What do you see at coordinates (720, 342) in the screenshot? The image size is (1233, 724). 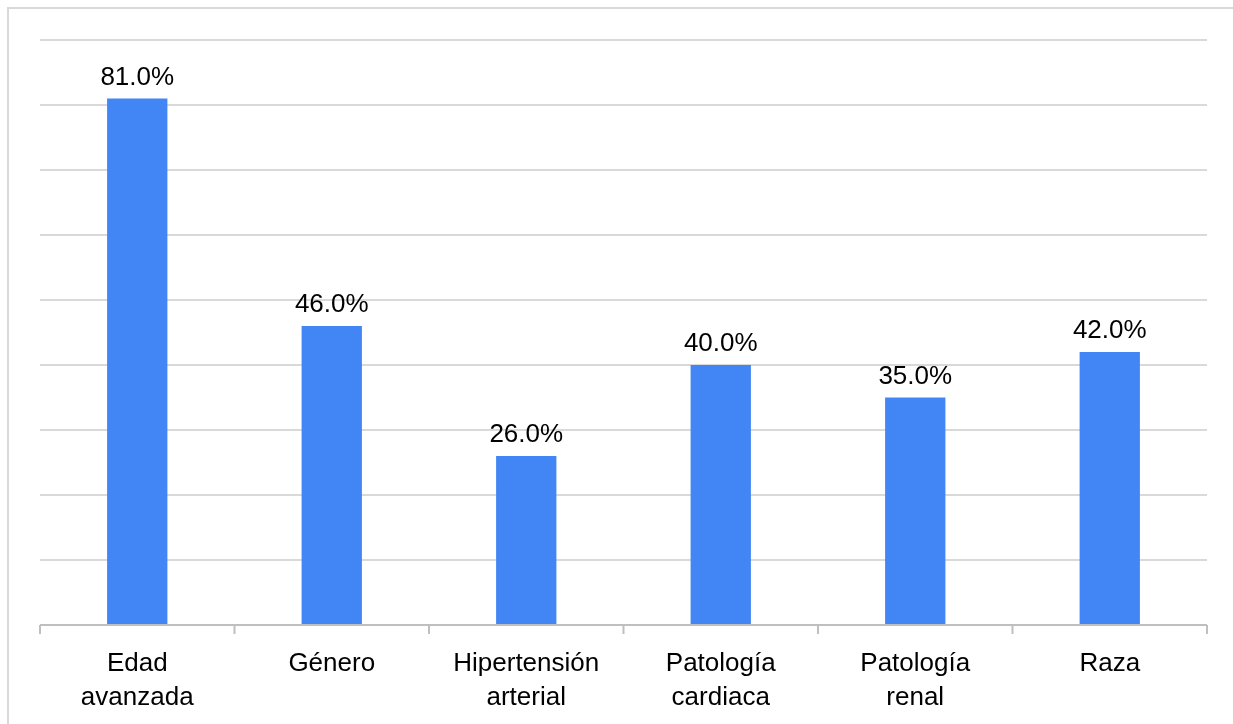 I see `data-label: 40.0%` at bounding box center [720, 342].